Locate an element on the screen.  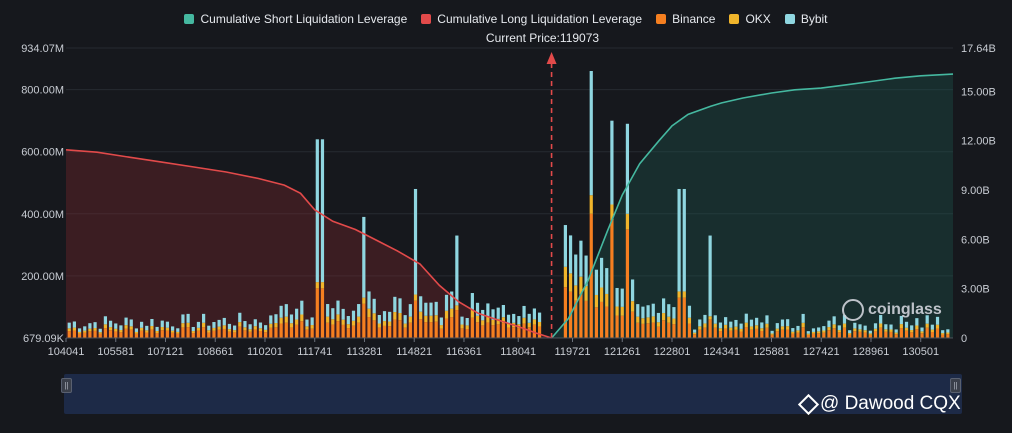
legend-item-long: Cumulative Long Liquidation Leverage is located at coordinates (531, 19).